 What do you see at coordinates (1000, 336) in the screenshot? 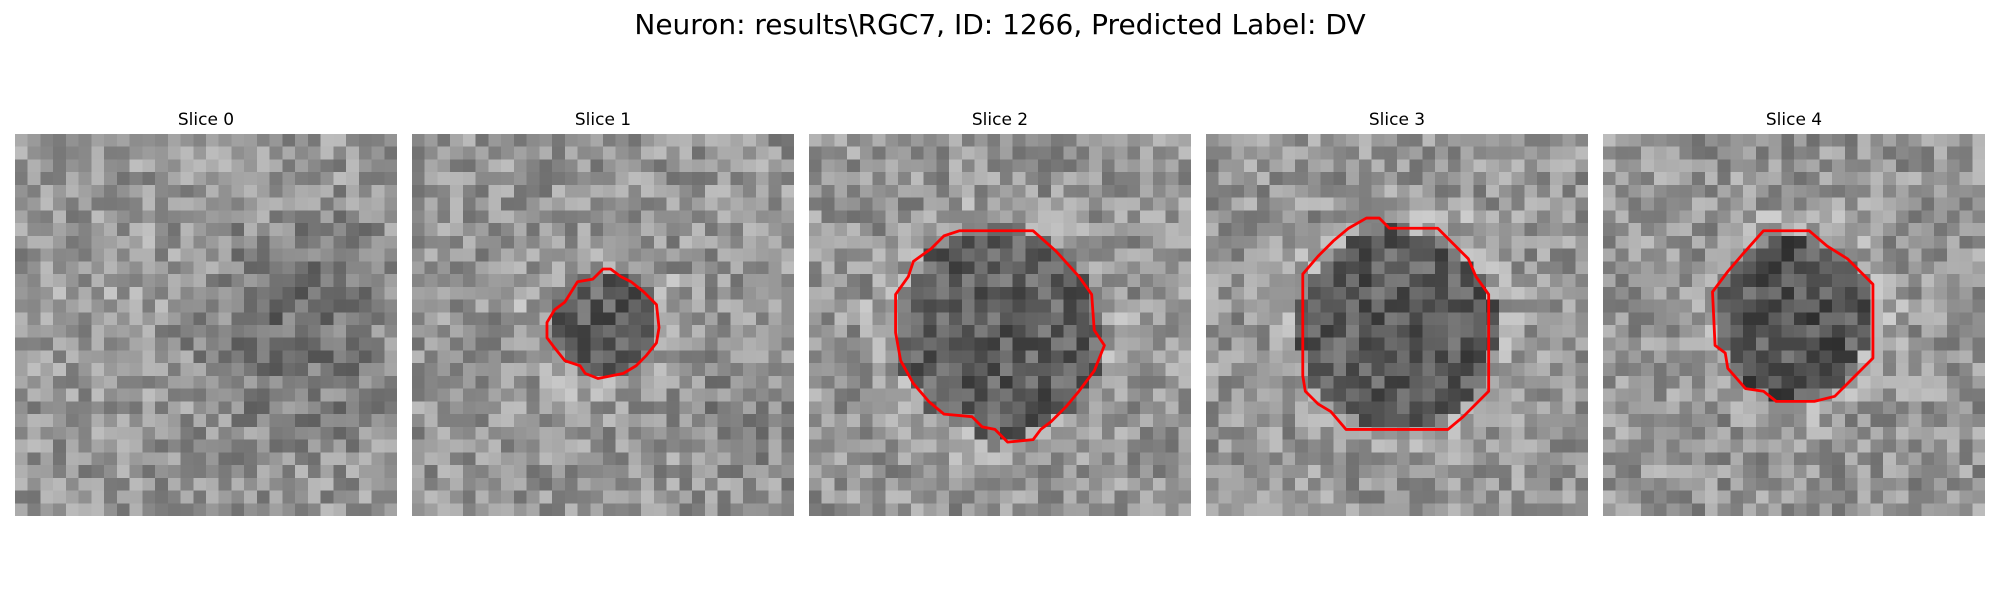
I see `slice-2-contour` at bounding box center [1000, 336].